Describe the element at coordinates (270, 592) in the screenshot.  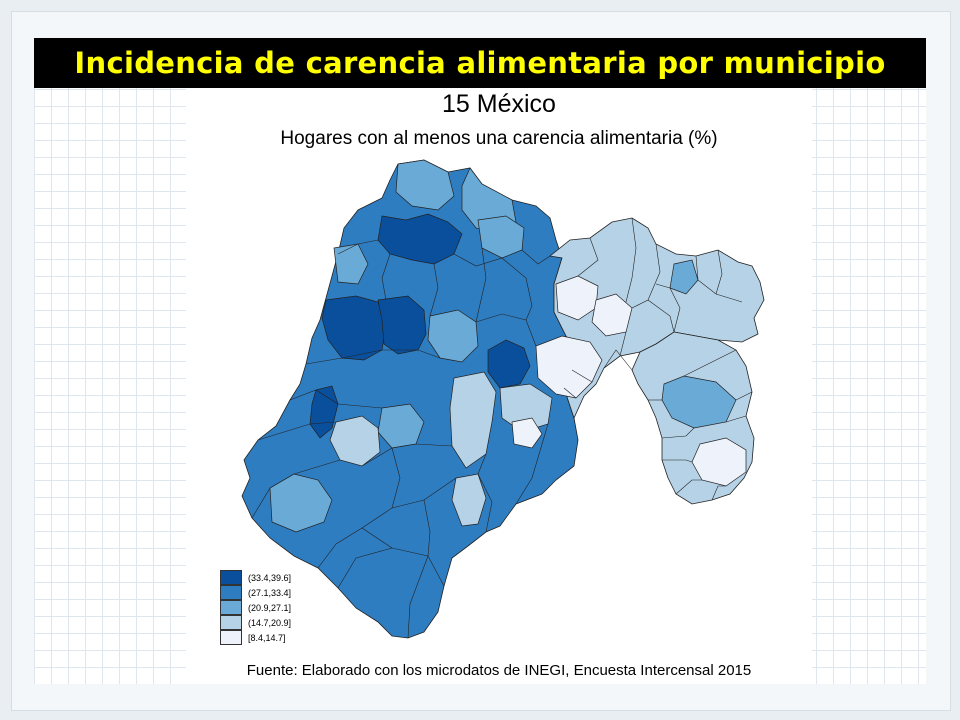
I see `legend-label: (27.1,33.4]` at that location.